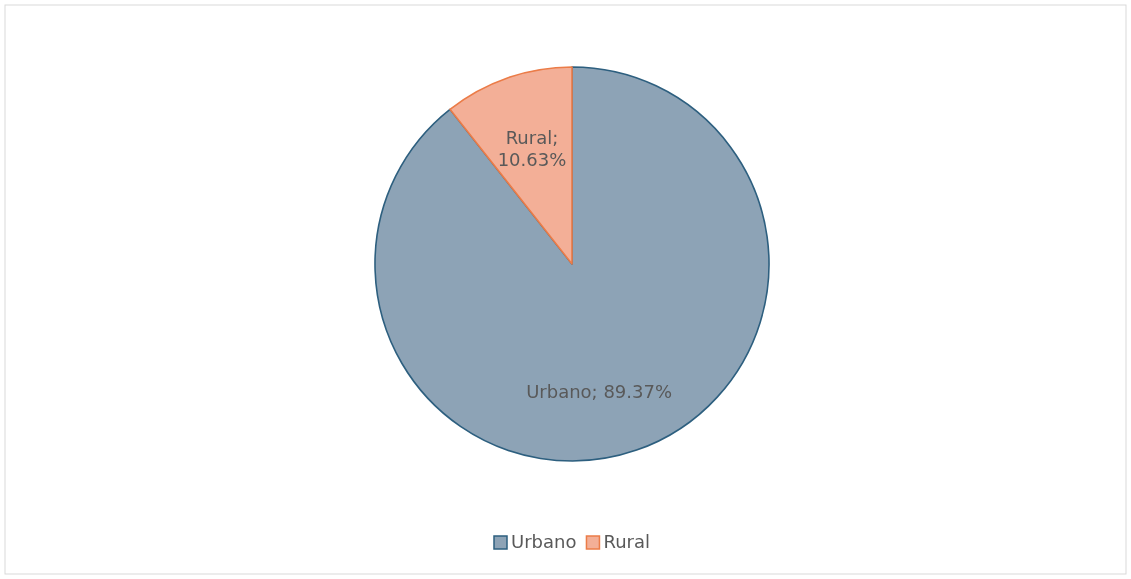 The image size is (1131, 579). I want to click on pie-slice, so click(511, 165).